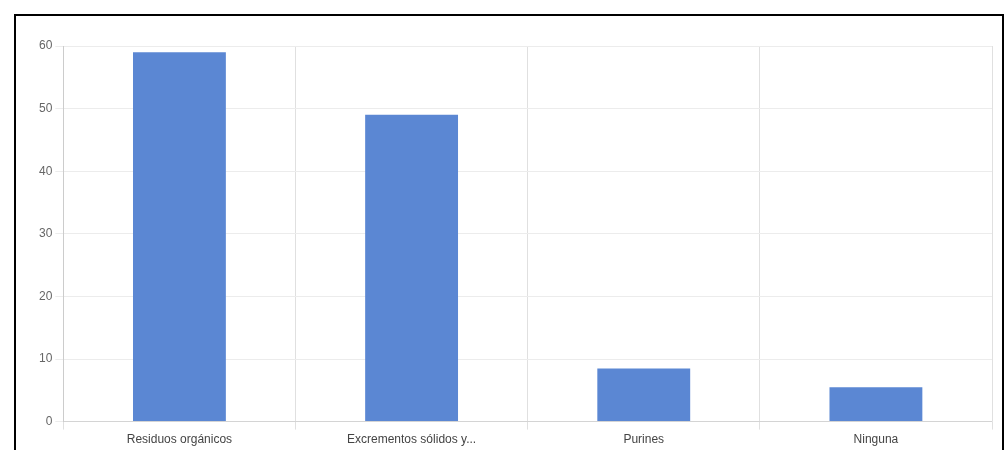 Image resolution: width=1006 pixels, height=450 pixels. What do you see at coordinates (49, 420) in the screenshot?
I see `y-tick-label: 0` at bounding box center [49, 420].